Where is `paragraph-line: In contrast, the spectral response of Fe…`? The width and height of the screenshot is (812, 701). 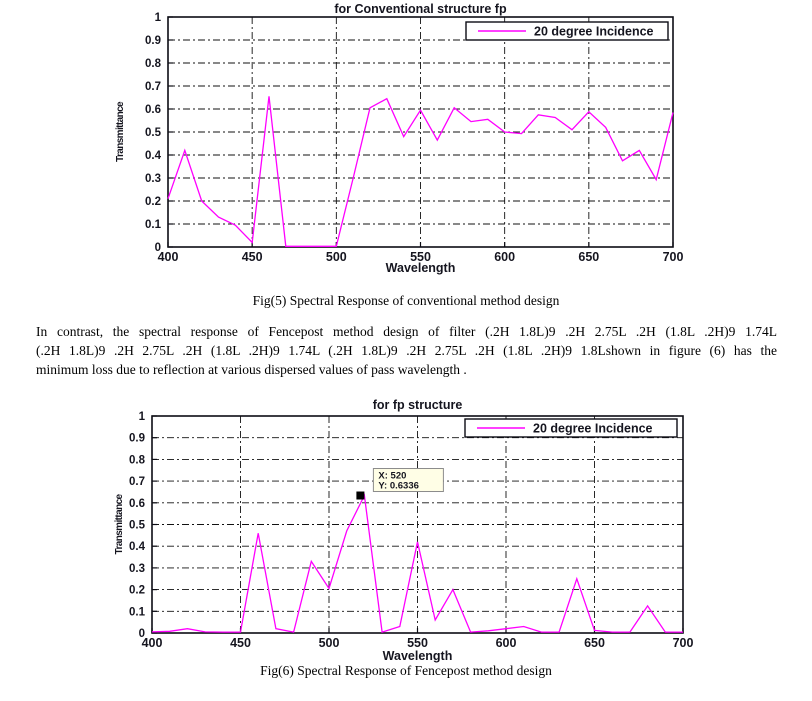 paragraph-line: In contrast, the spectral response of Fe… is located at coordinates (406, 331).